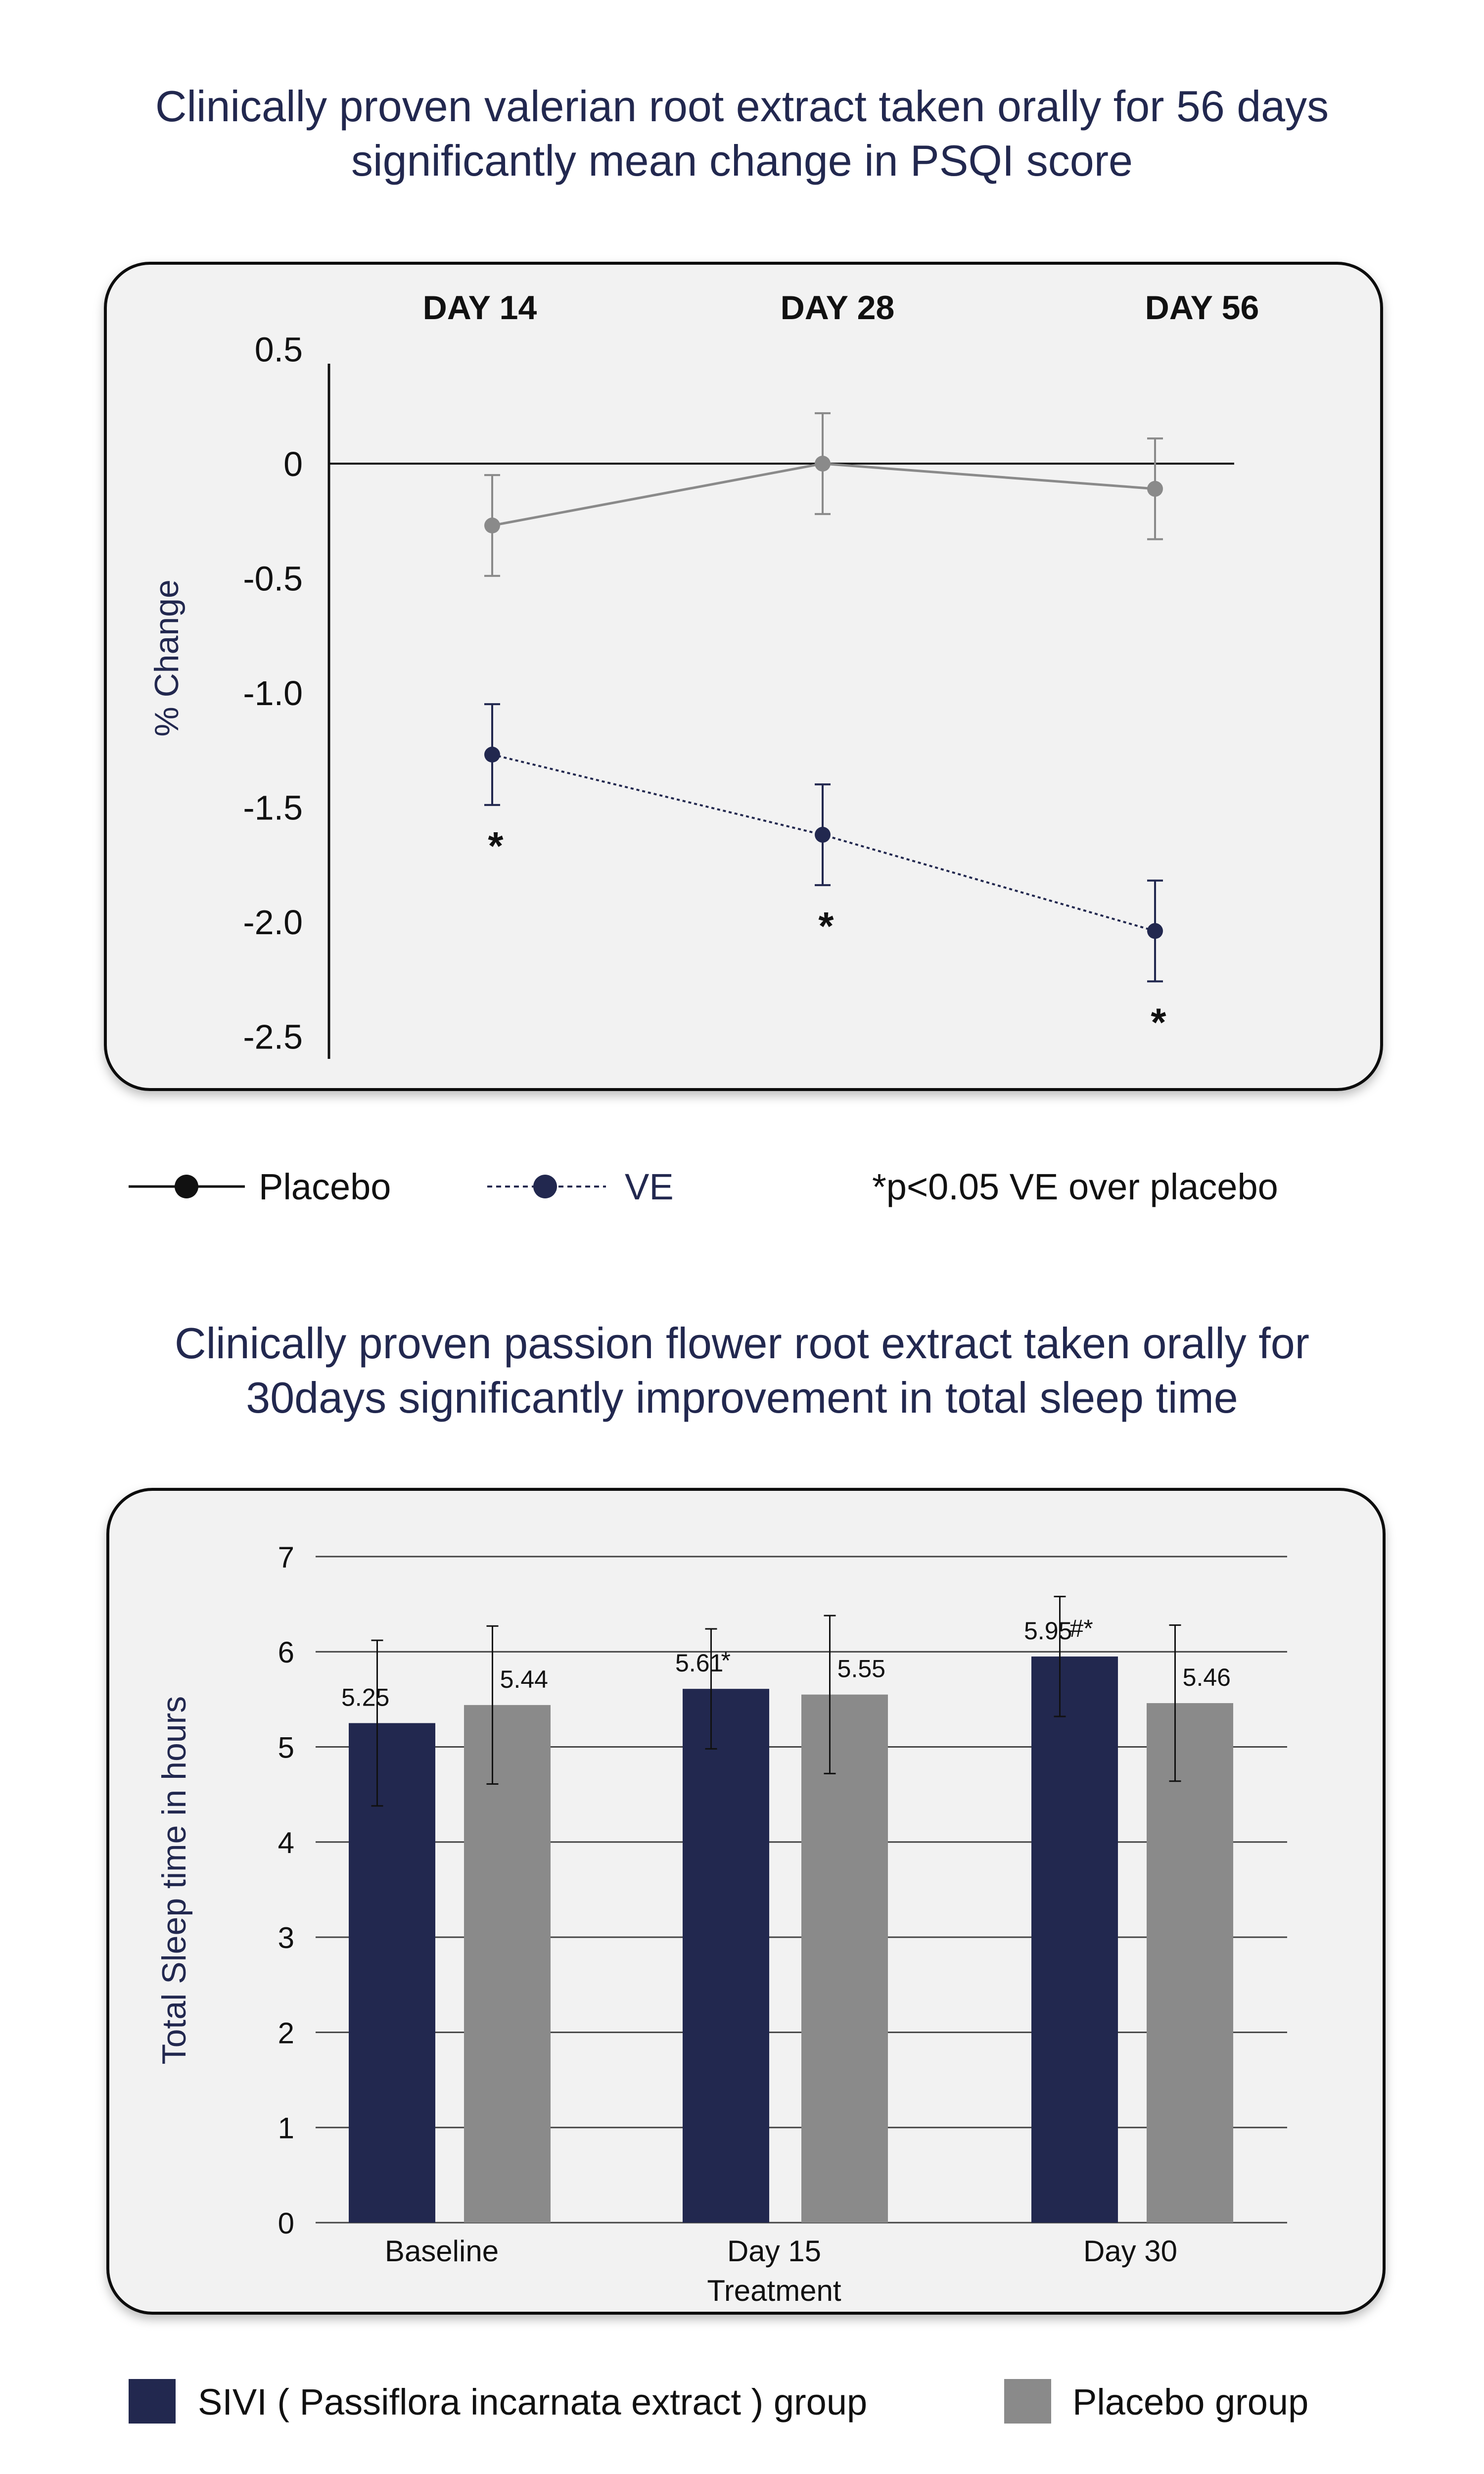 The width and height of the screenshot is (1484, 2474). I want to click on bar-value-label: 5.44, so click(524, 1679).